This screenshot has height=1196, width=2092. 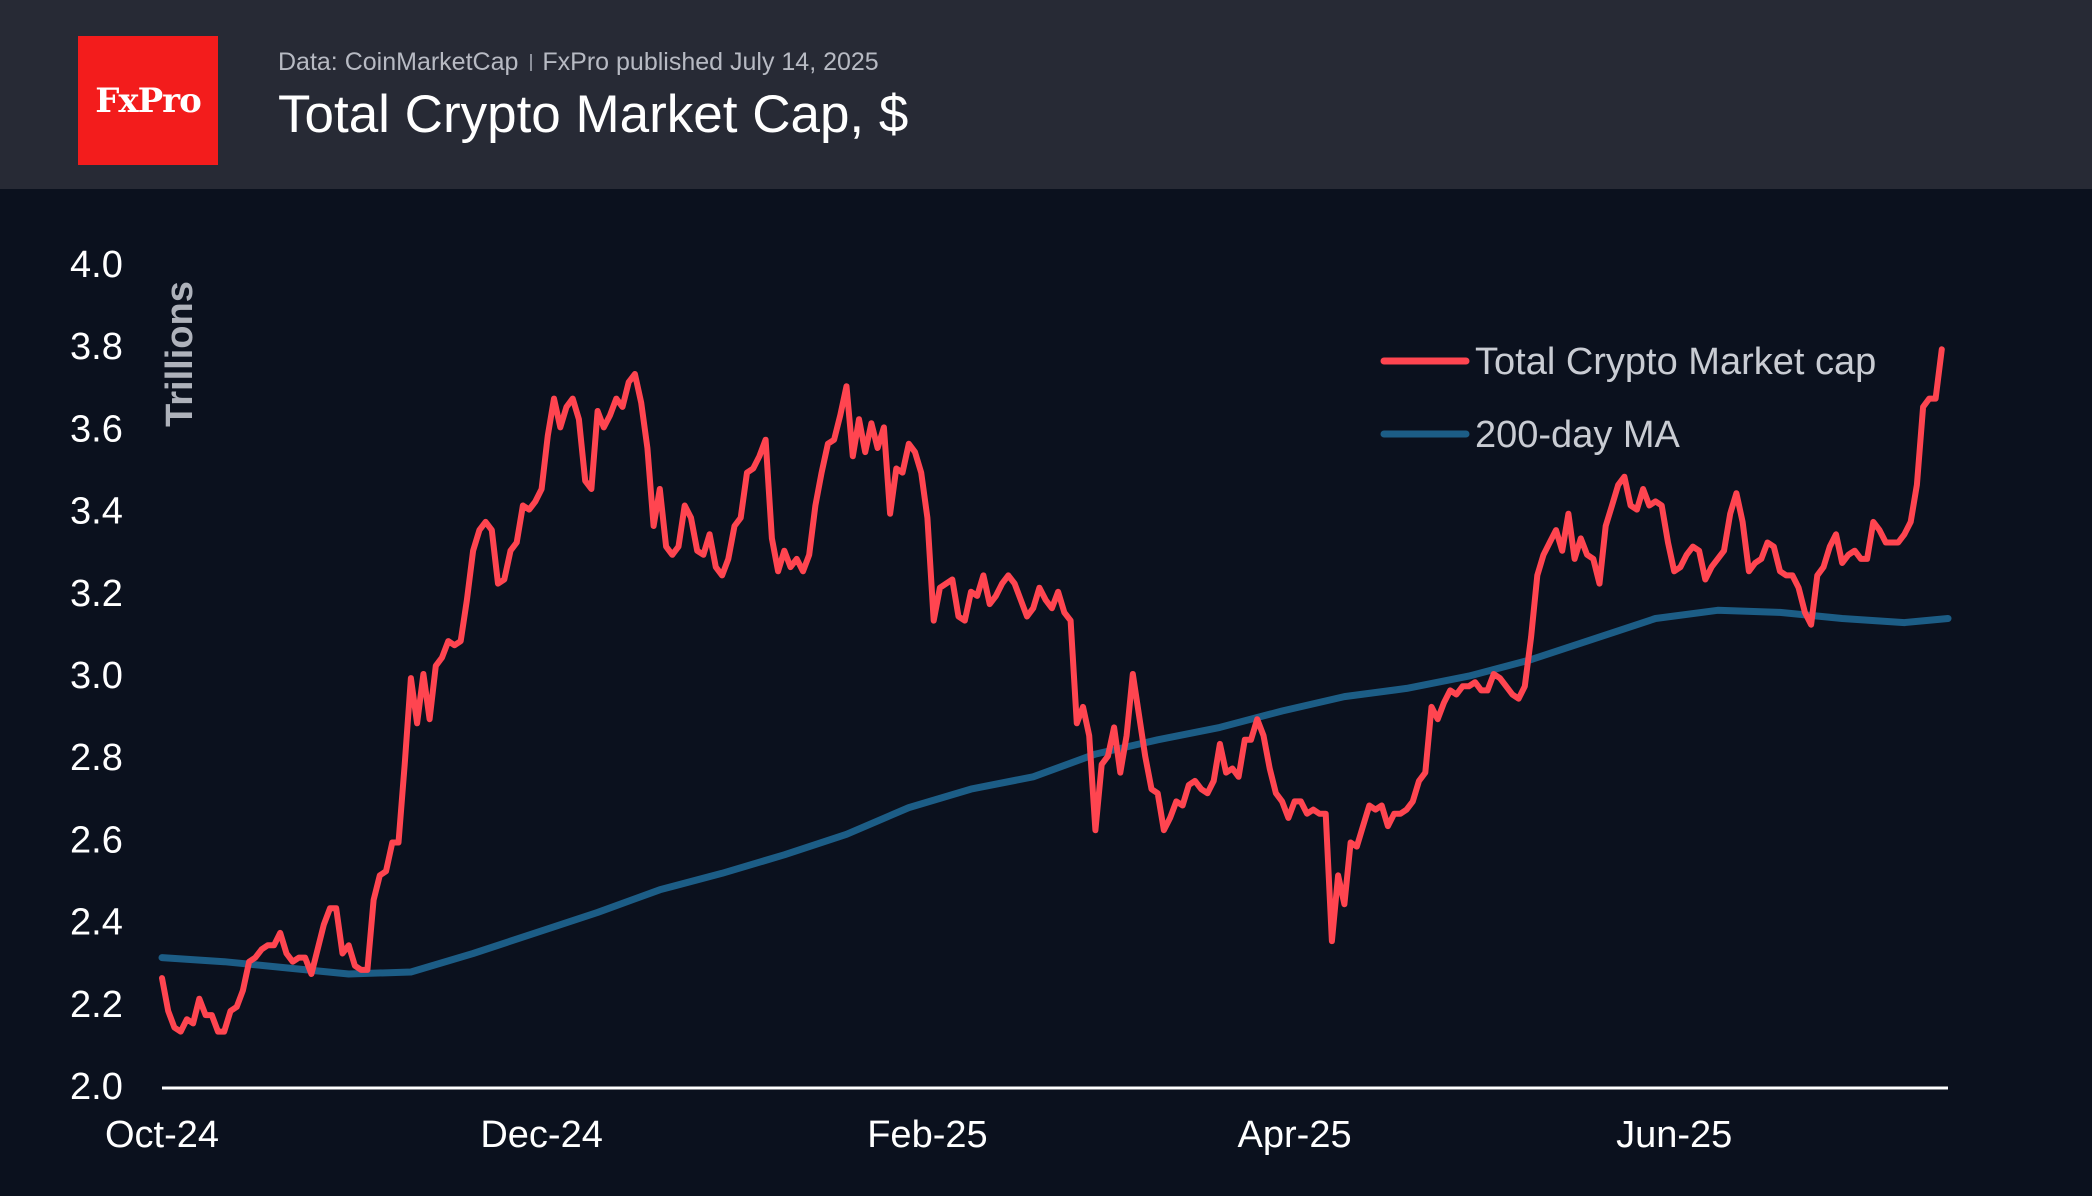 What do you see at coordinates (96, 1087) in the screenshot?
I see `y-tick-label: 2.0` at bounding box center [96, 1087].